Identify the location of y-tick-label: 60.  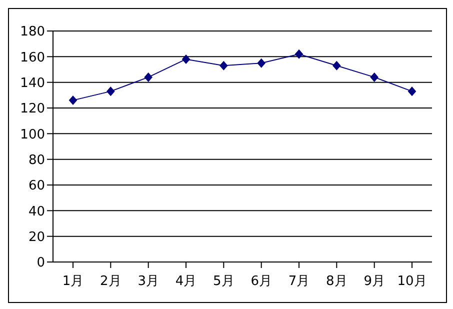
(36, 186).